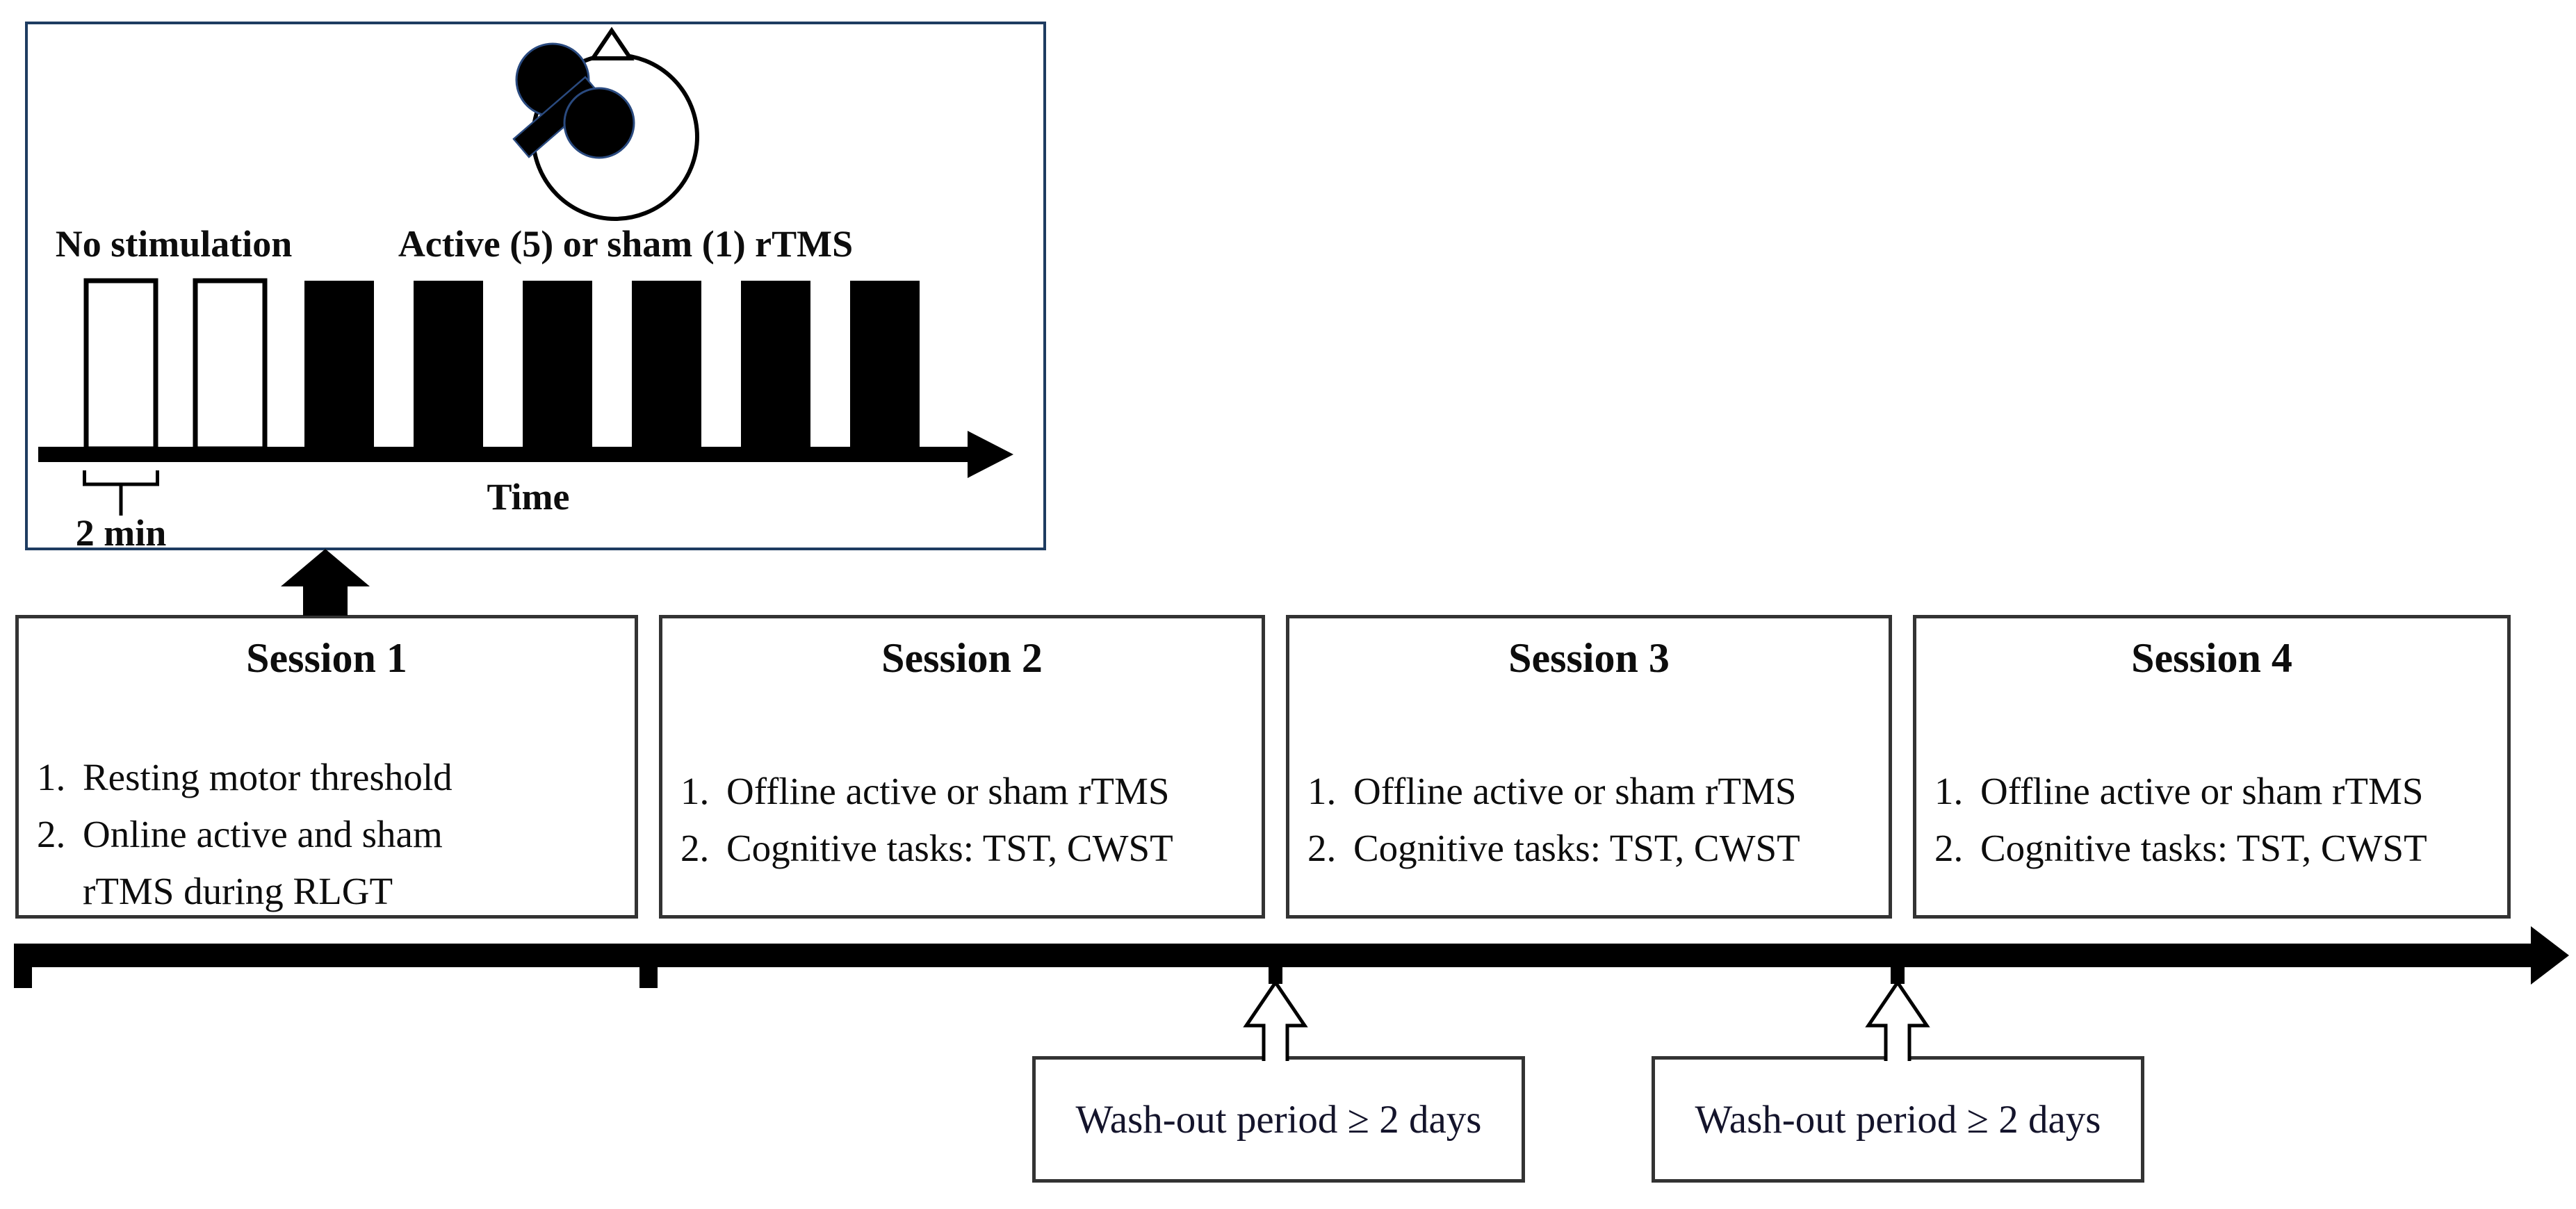 The image size is (2576, 1209). What do you see at coordinates (325, 582) in the screenshot?
I see `session1-to-inset-arrow-icon` at bounding box center [325, 582].